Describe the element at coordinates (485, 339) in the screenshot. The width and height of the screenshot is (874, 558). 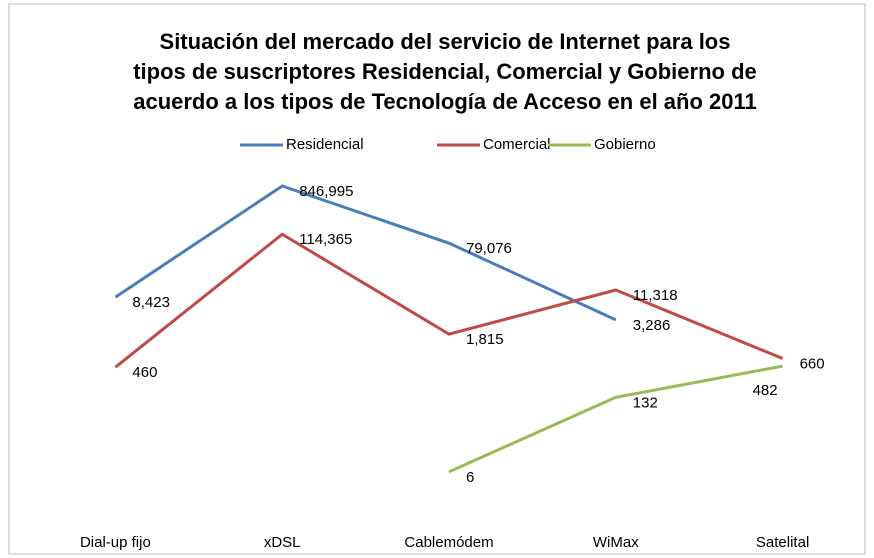
I see `data-label: 1,815` at that location.